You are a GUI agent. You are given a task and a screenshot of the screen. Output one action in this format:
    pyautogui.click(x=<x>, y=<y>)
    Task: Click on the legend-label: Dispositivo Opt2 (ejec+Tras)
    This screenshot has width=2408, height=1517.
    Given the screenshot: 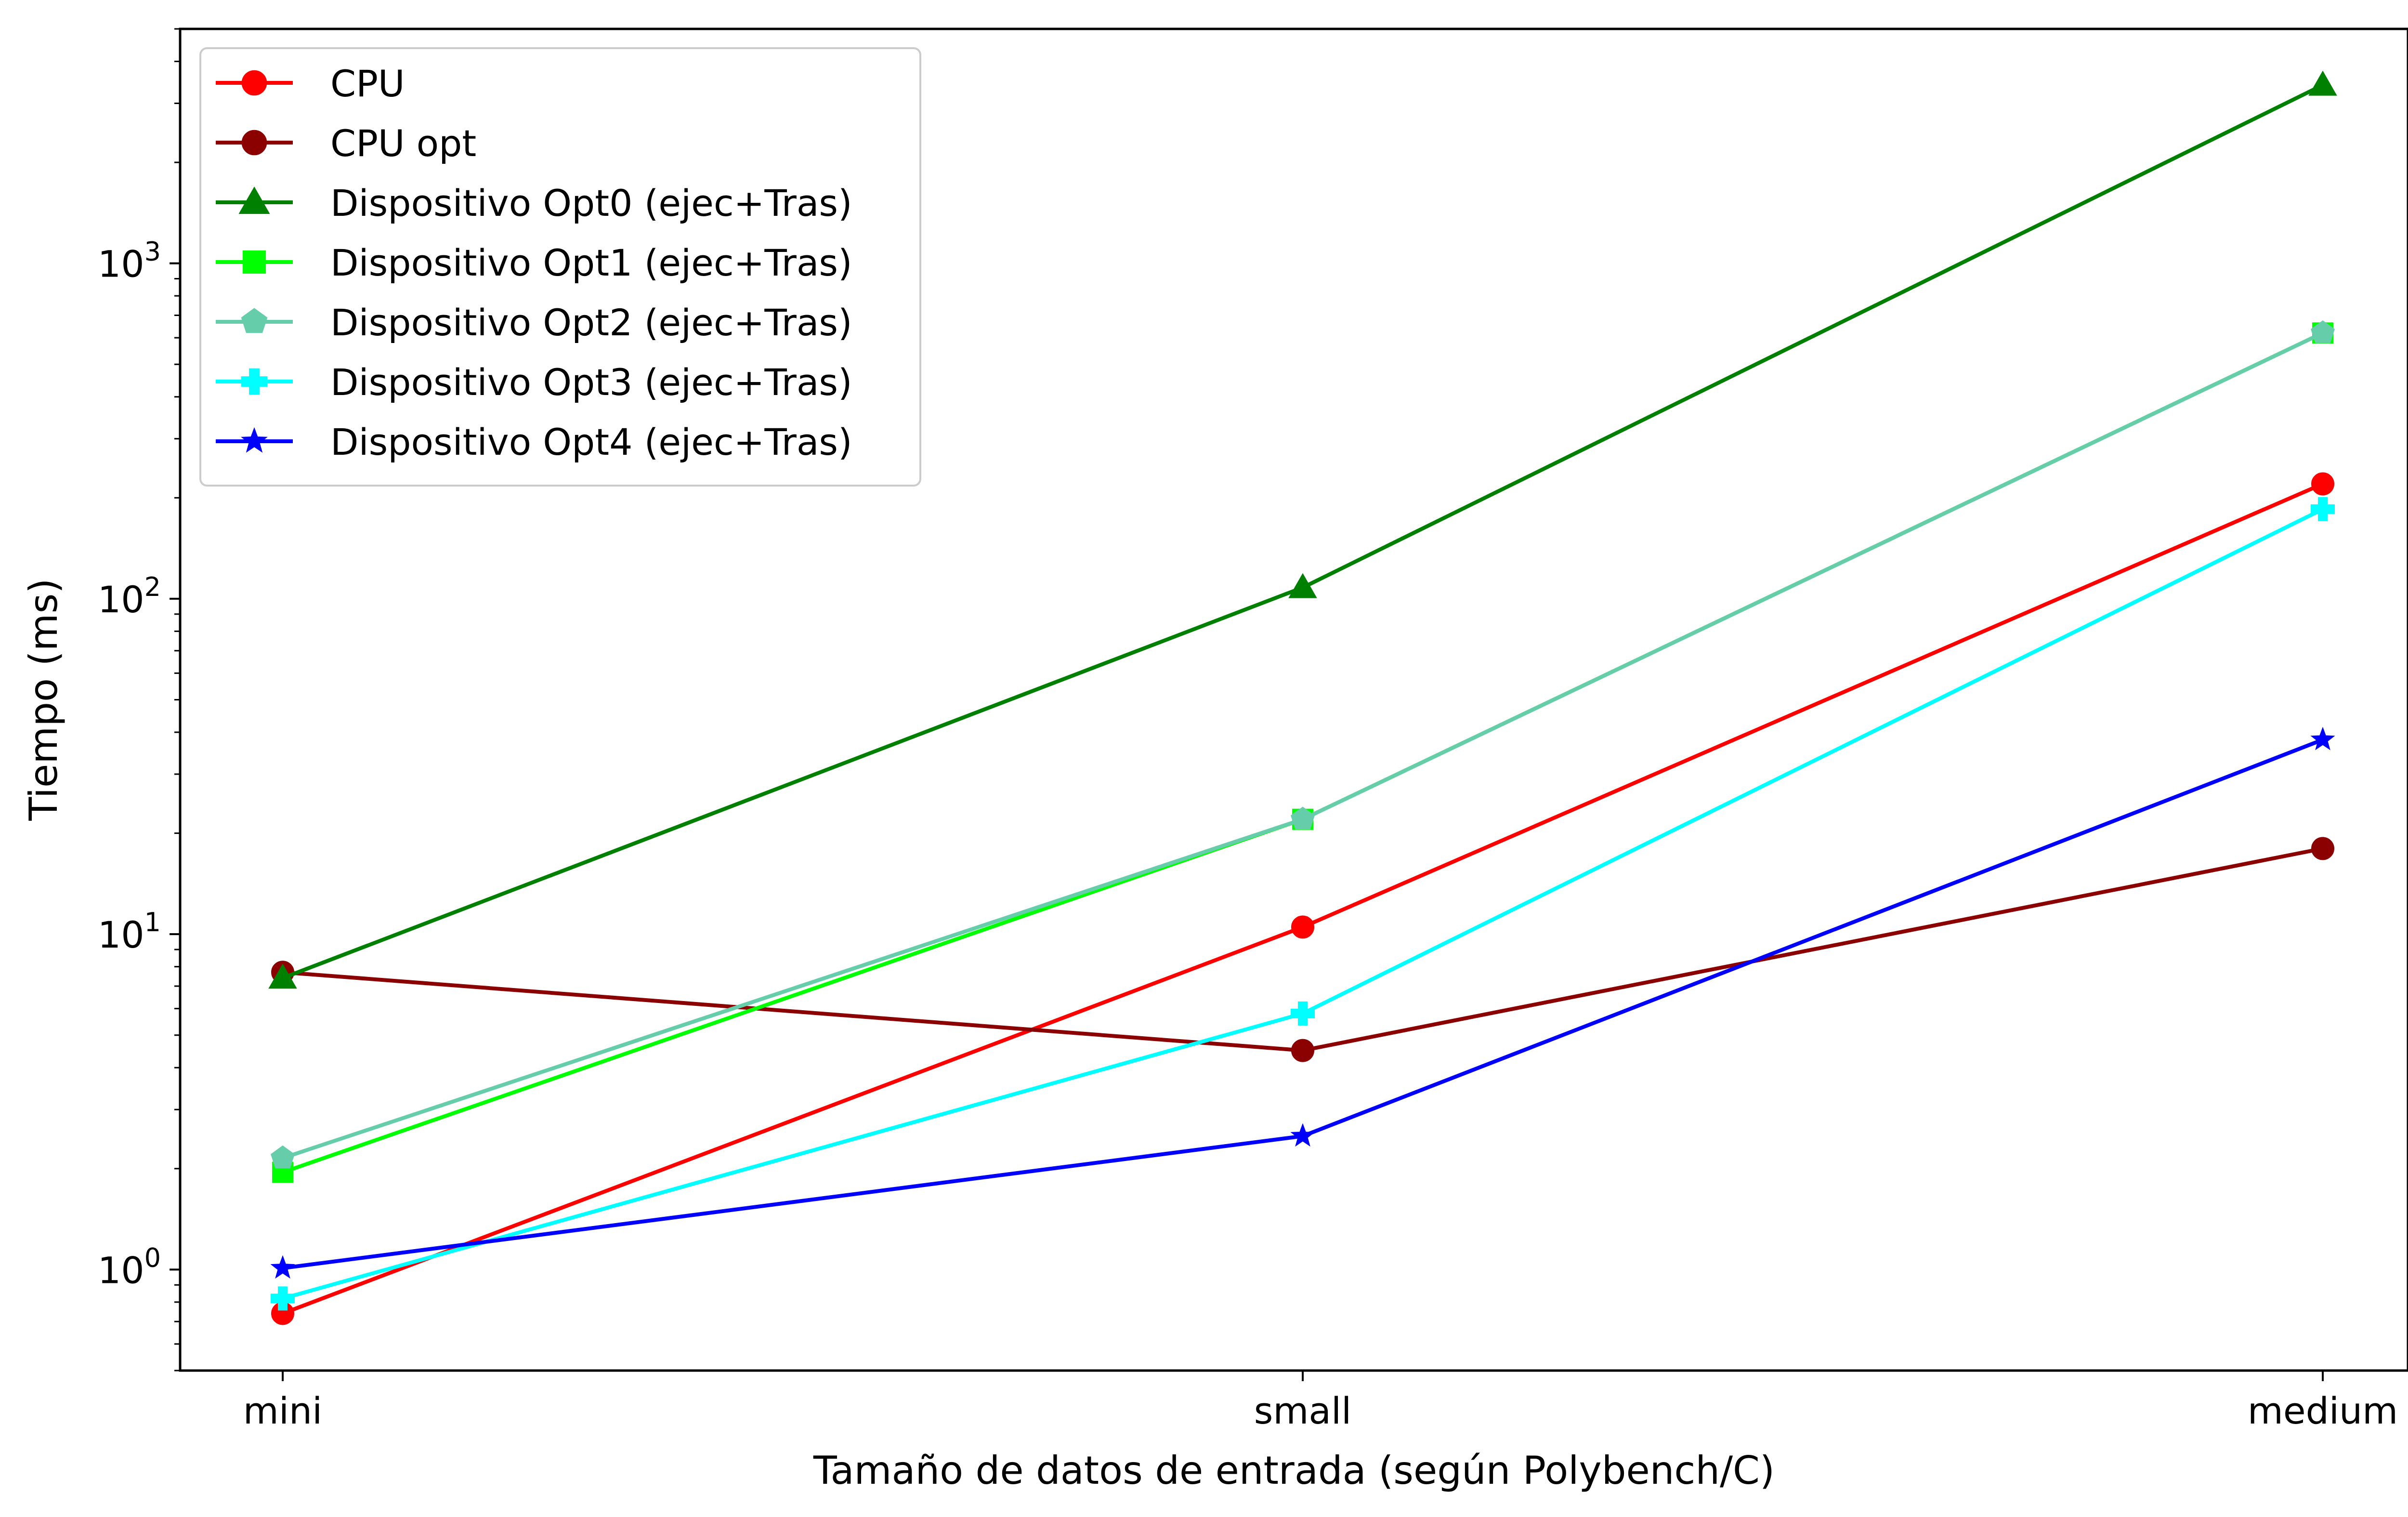 What is the action you would take?
    pyautogui.click(x=591, y=323)
    